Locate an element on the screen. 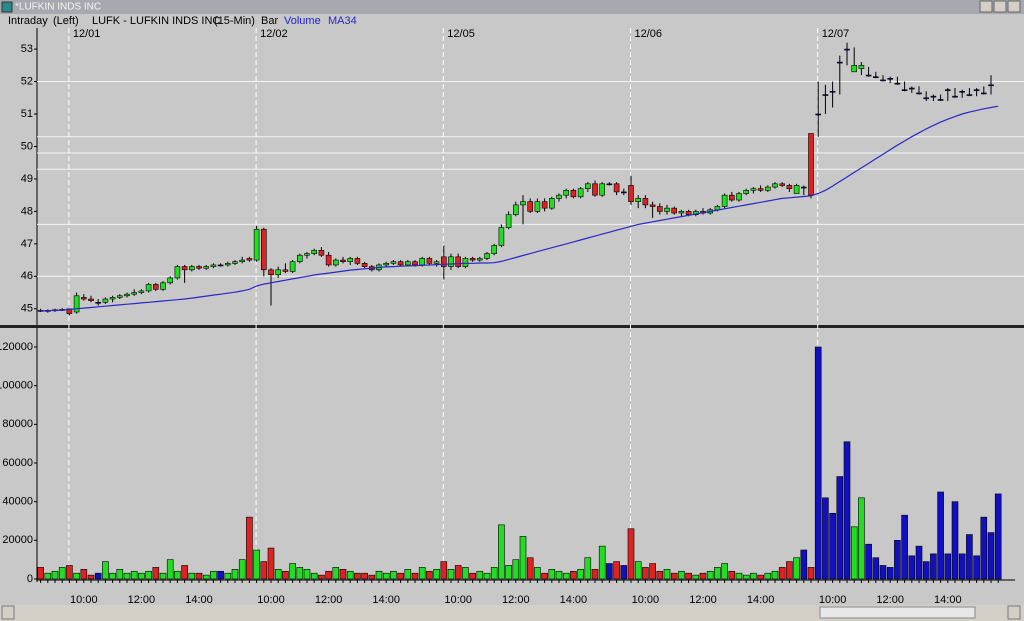  day-label: 12/06 is located at coordinates (649, 34).